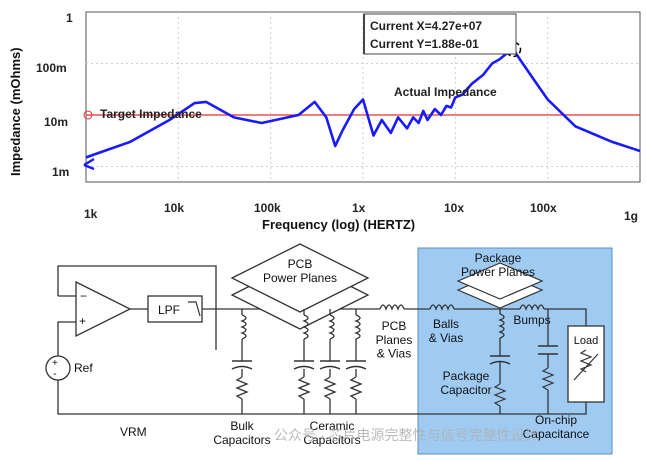  I want to click on target-marker, so click(88, 115).